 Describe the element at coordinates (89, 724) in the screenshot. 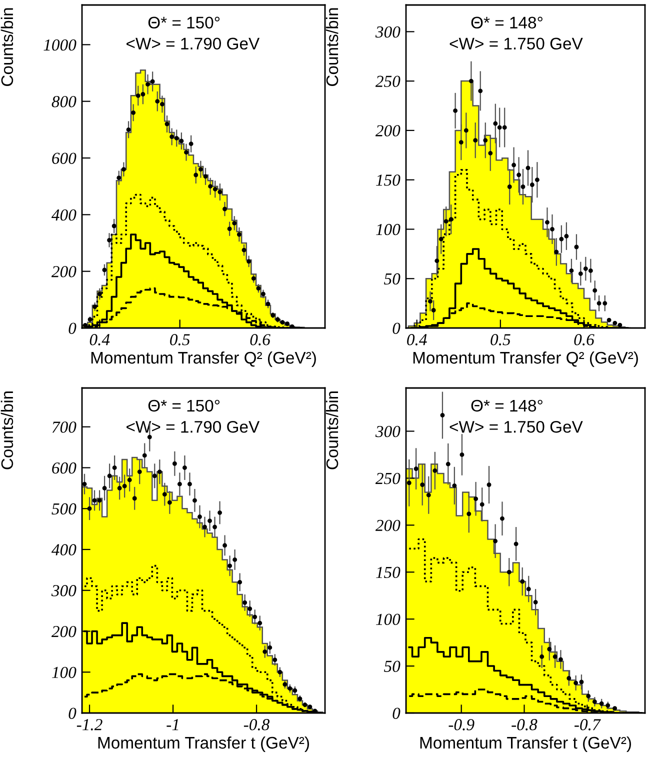

I see `x-tick-label: -1.2` at that location.